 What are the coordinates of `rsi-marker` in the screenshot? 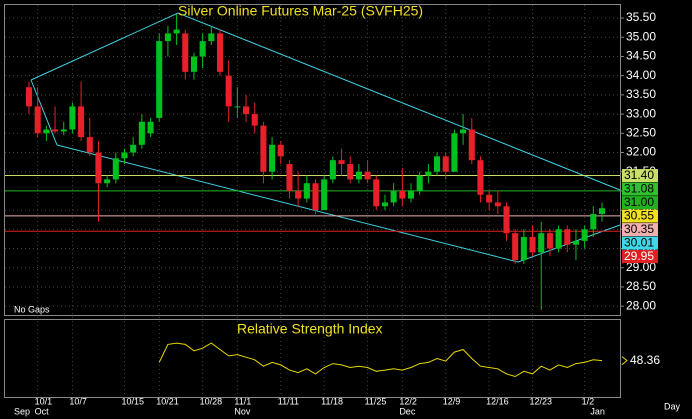 It's located at (624, 360).